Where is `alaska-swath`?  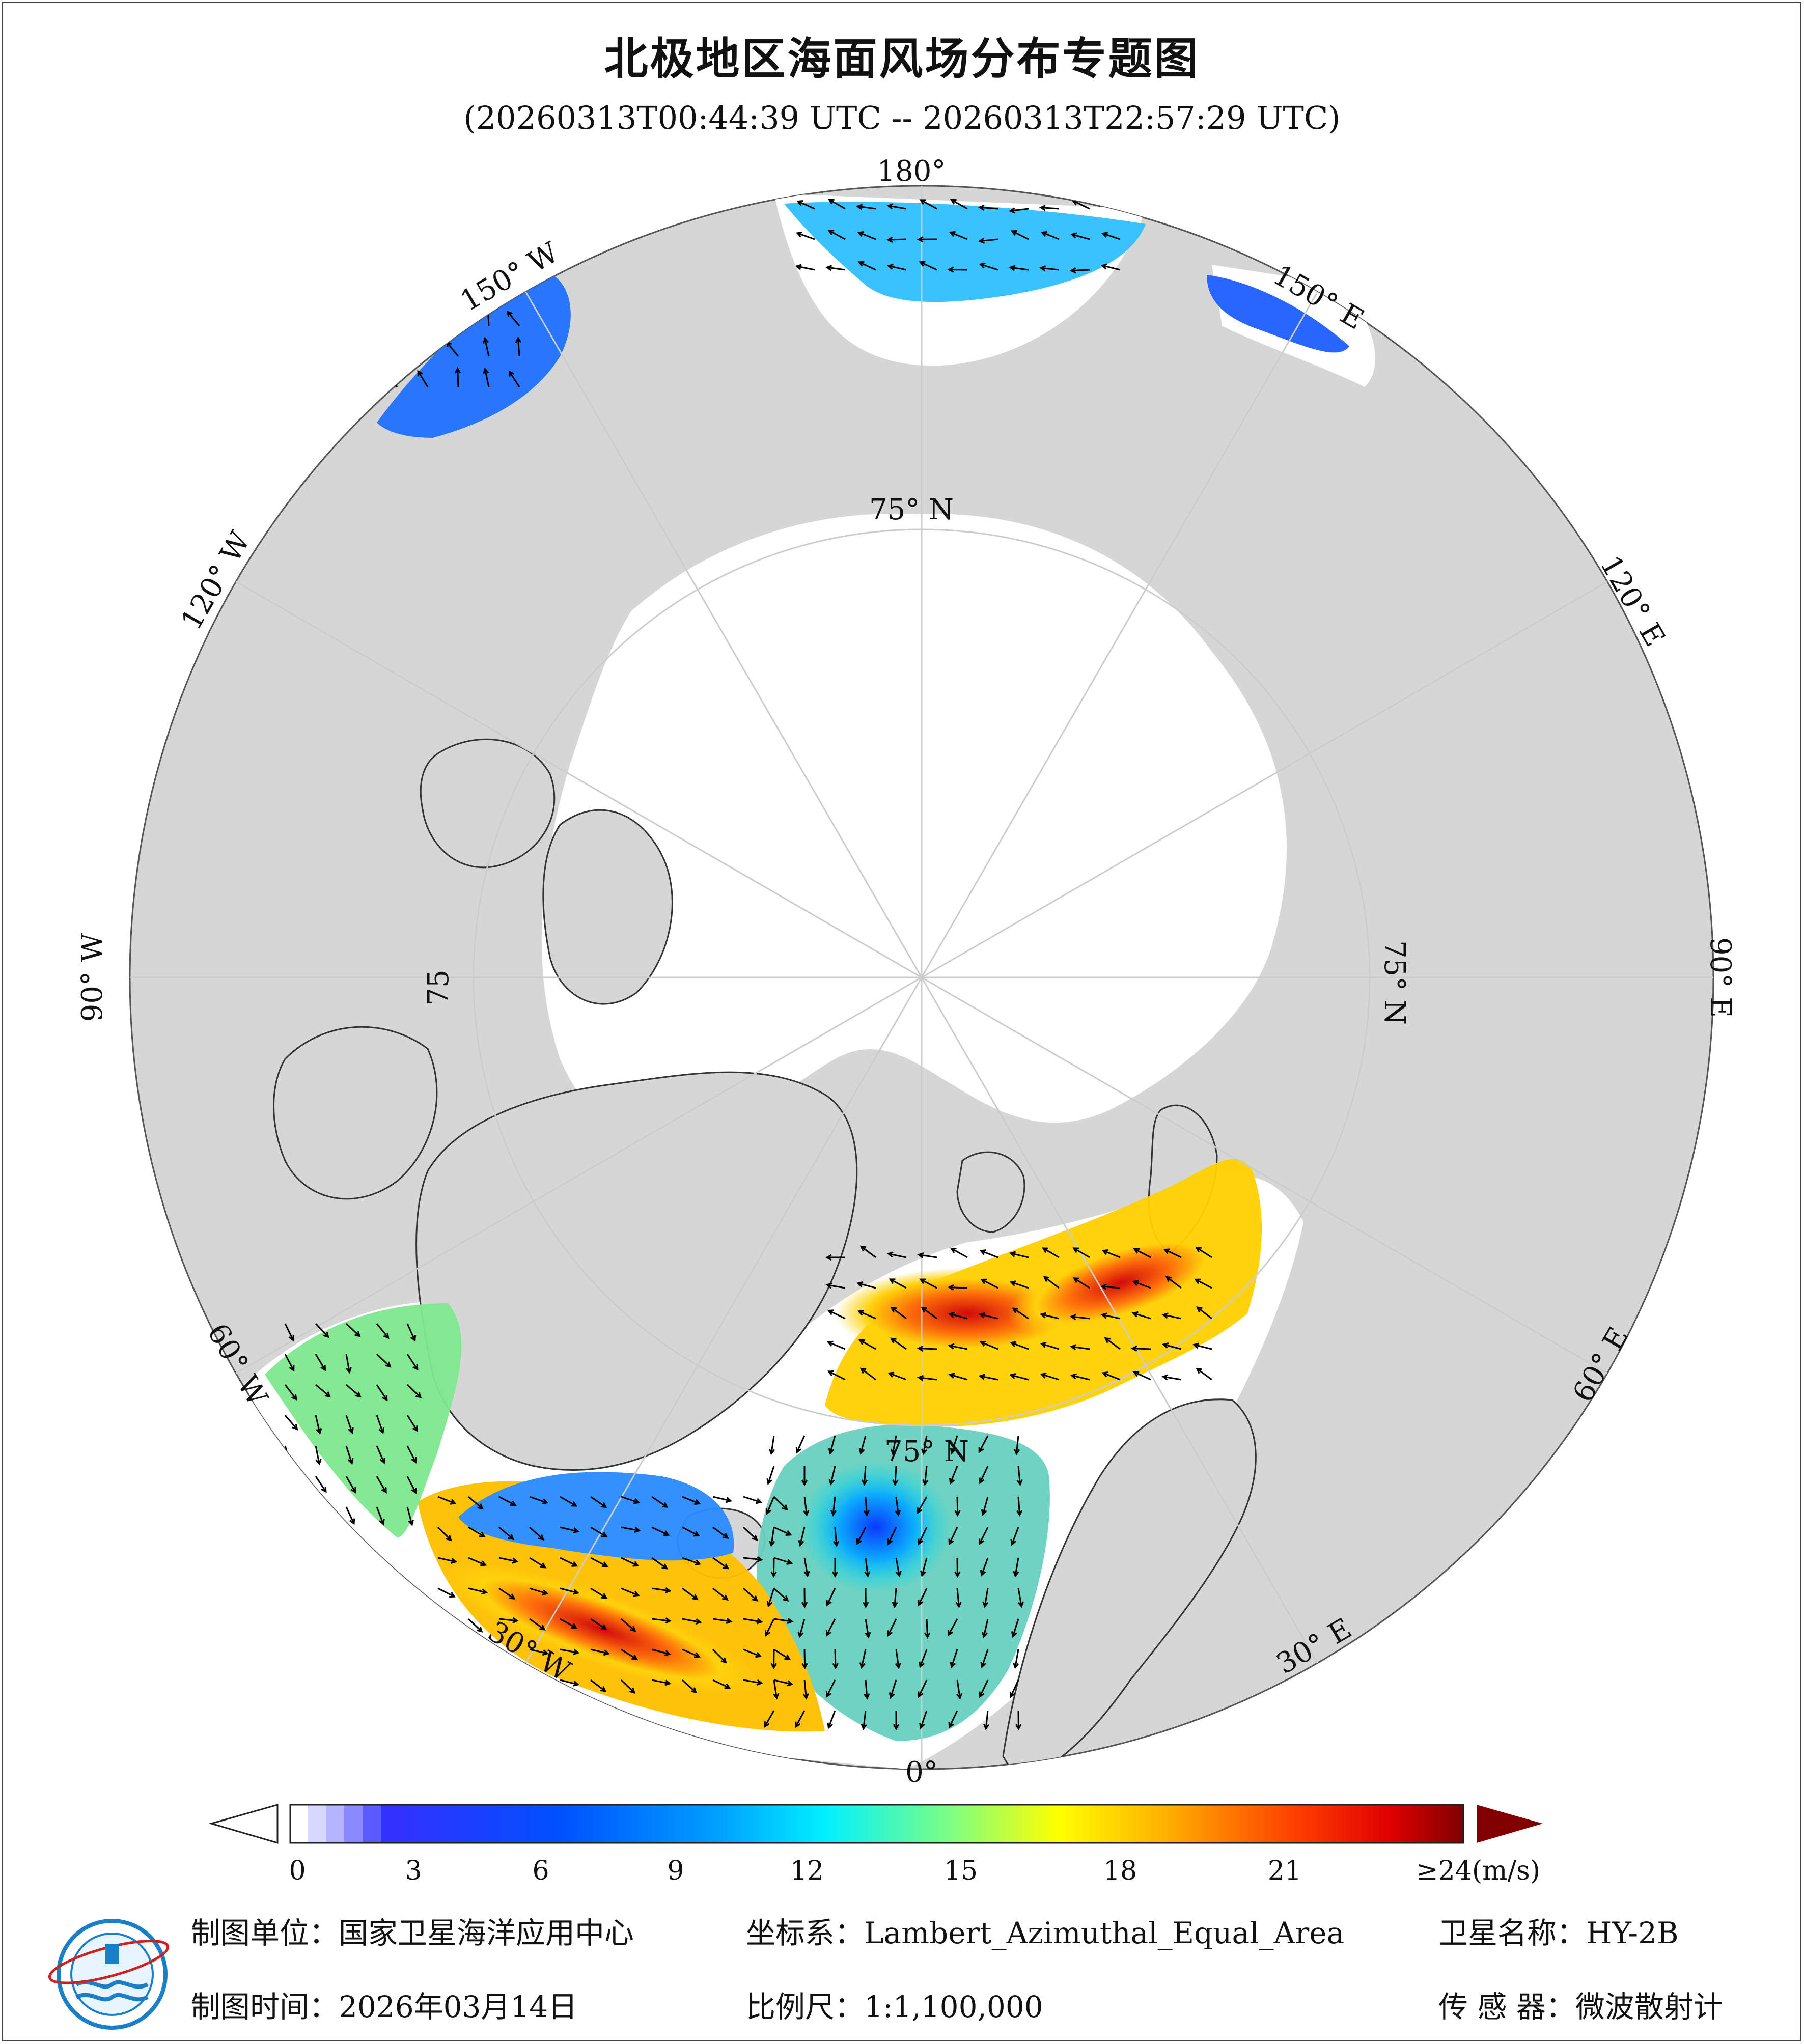 alaska-swath is located at coordinates (474, 354).